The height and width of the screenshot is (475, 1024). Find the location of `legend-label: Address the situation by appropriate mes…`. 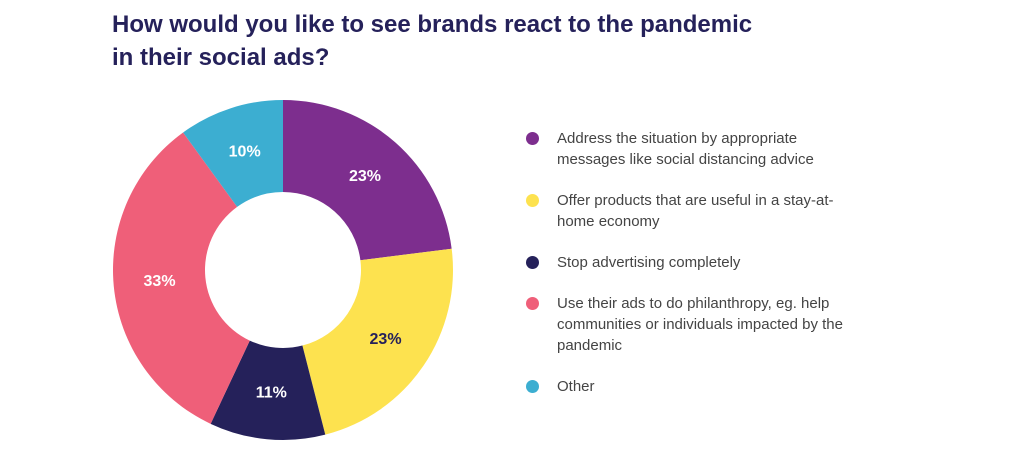

legend-label: Address the situation by appropriate mes… is located at coordinates (685, 149).